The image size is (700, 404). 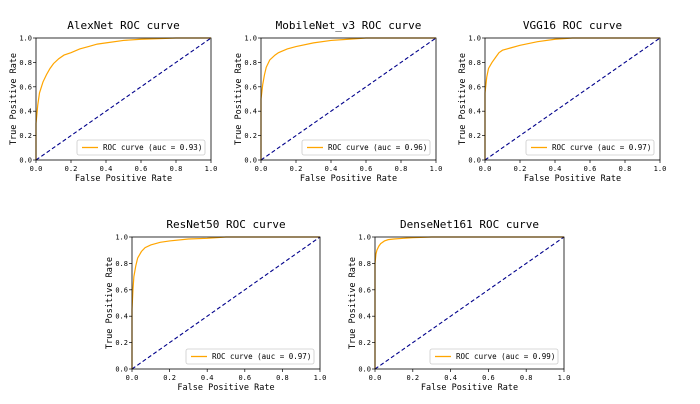 What do you see at coordinates (152, 147) in the screenshot?
I see `legend-label: ROC curve (auc = 0.93)` at bounding box center [152, 147].